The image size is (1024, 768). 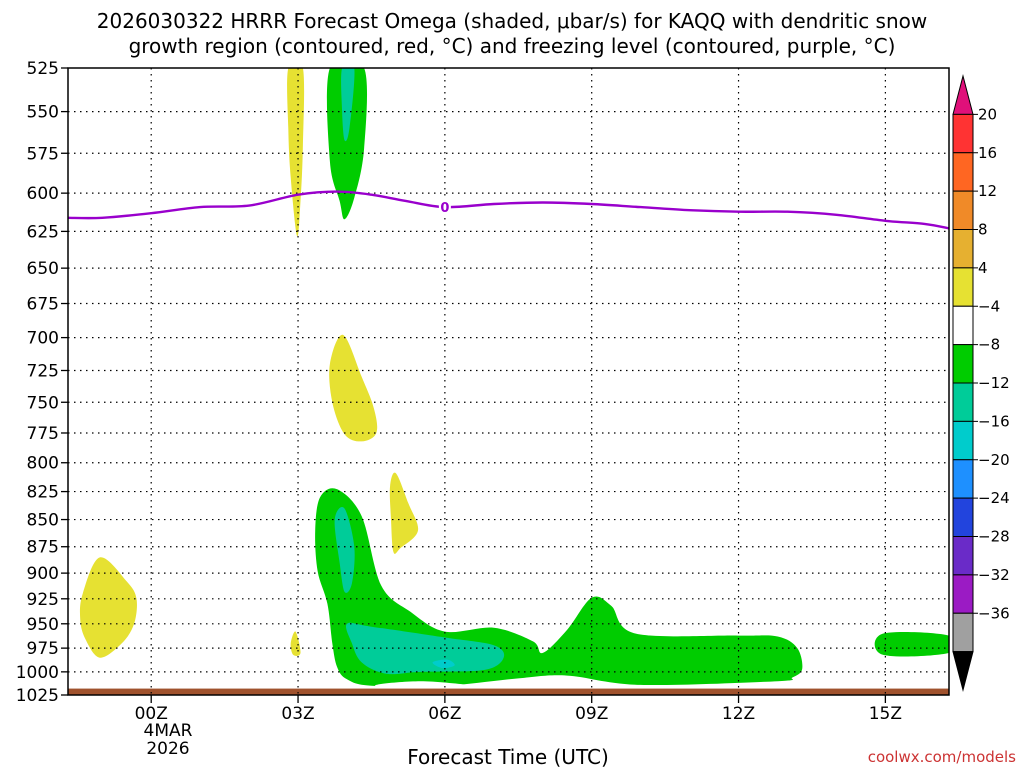 I want to click on colorbar-label-13: −36, so click(x=994, y=613).